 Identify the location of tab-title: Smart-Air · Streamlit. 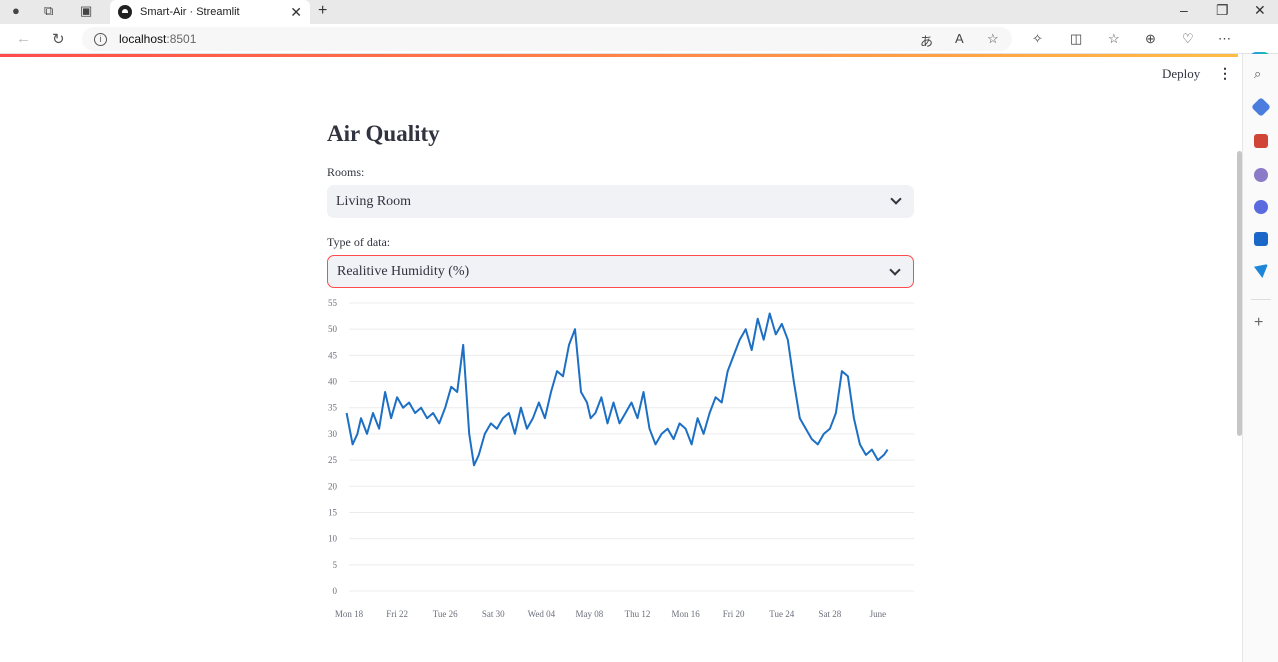
(190, 12).